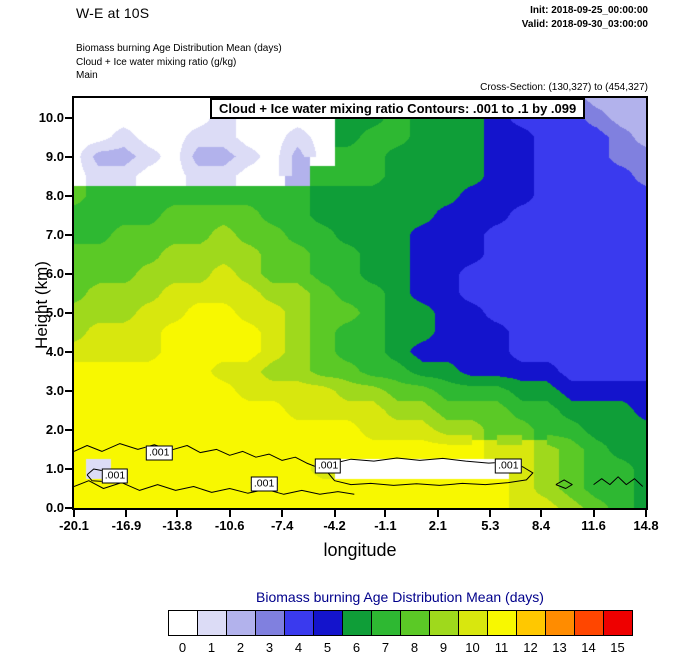  What do you see at coordinates (646, 525) in the screenshot?
I see `x-tick-label: 14.8` at bounding box center [646, 525].